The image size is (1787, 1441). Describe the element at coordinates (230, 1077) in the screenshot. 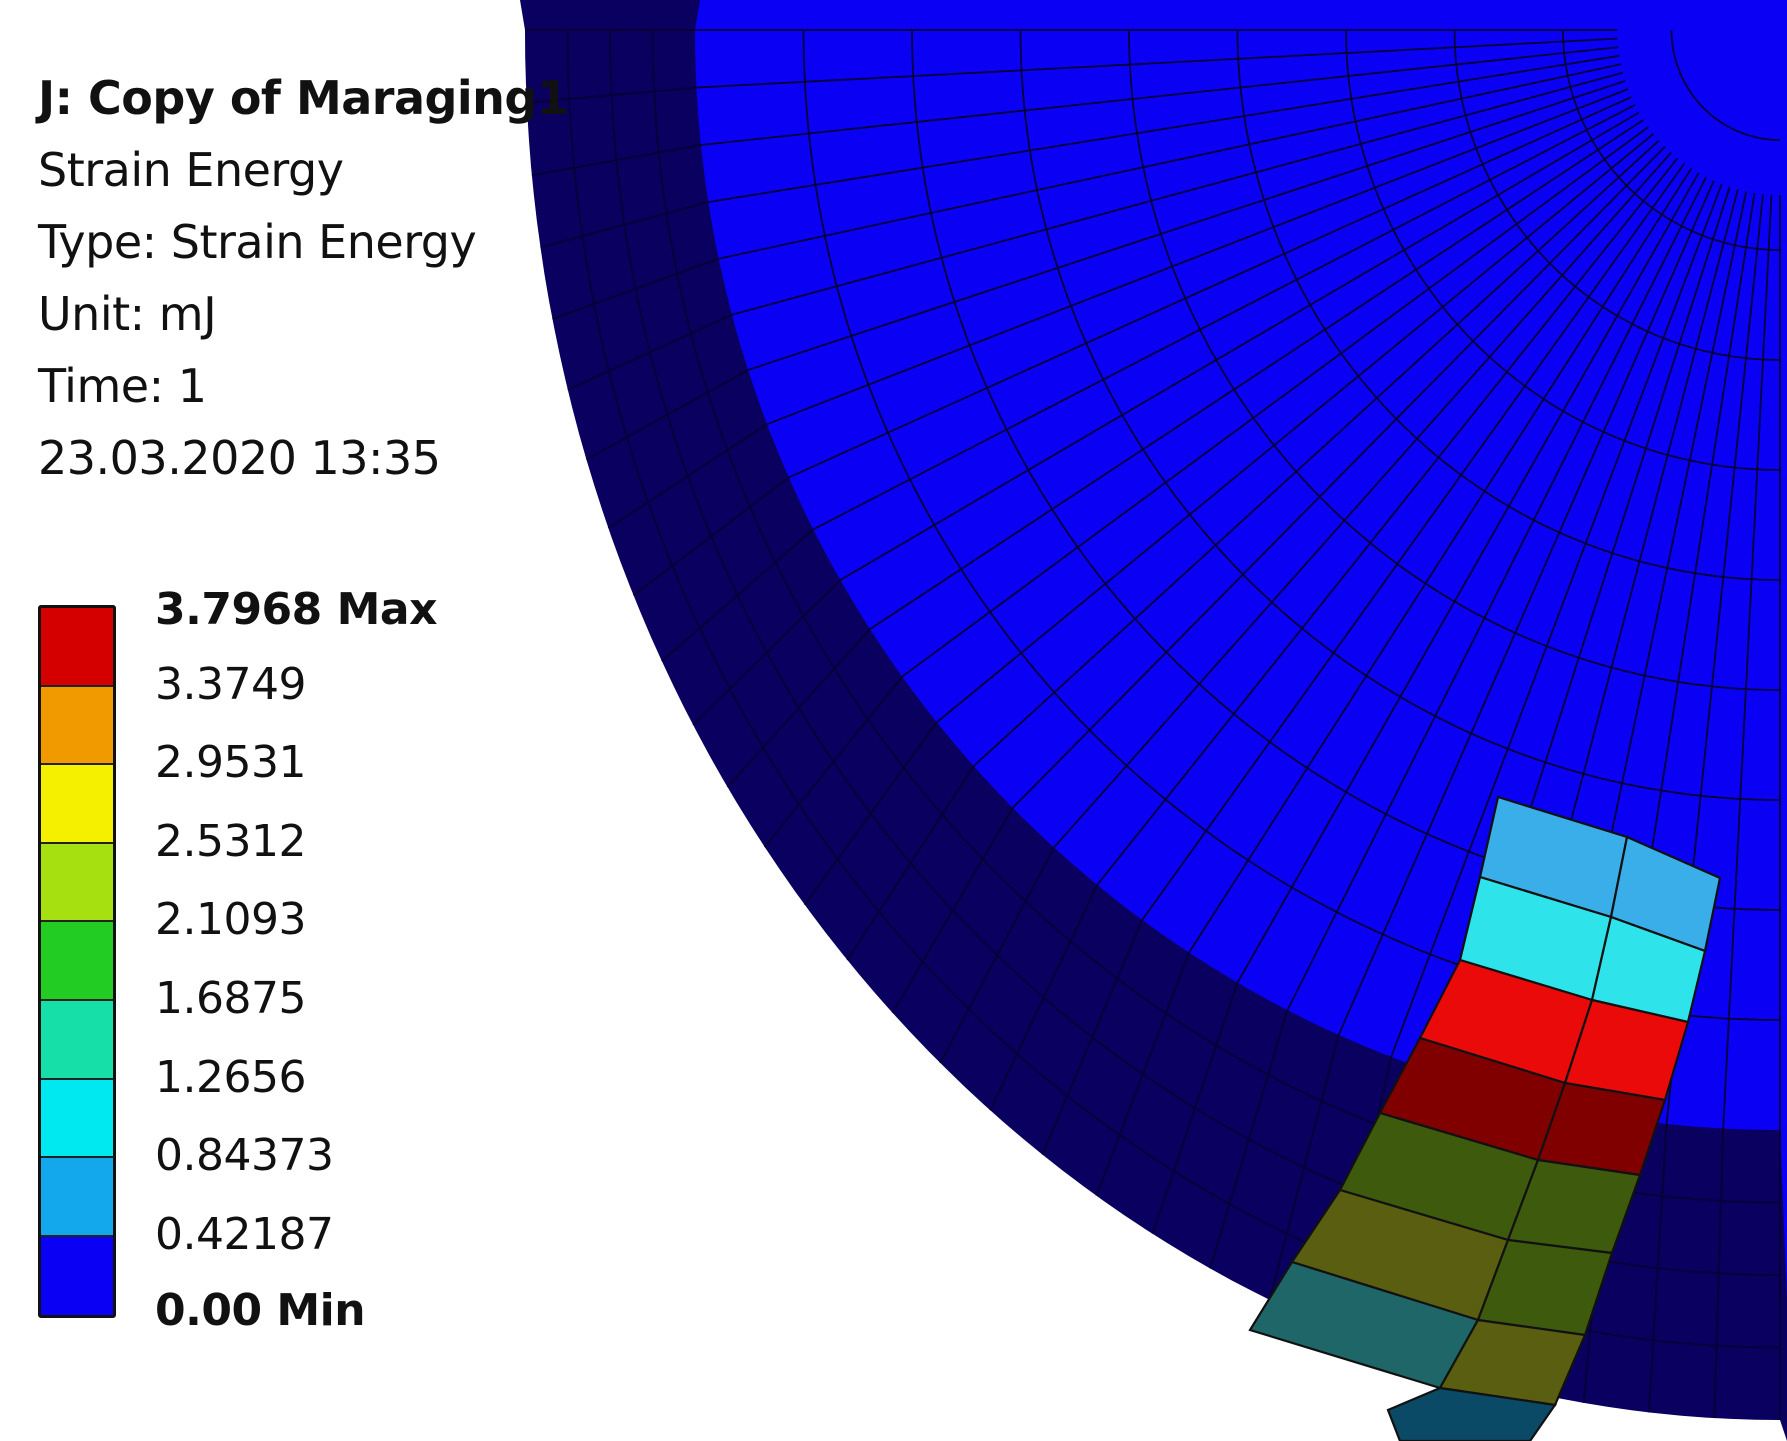

I see `legend-tick-label: 1.2656` at that location.